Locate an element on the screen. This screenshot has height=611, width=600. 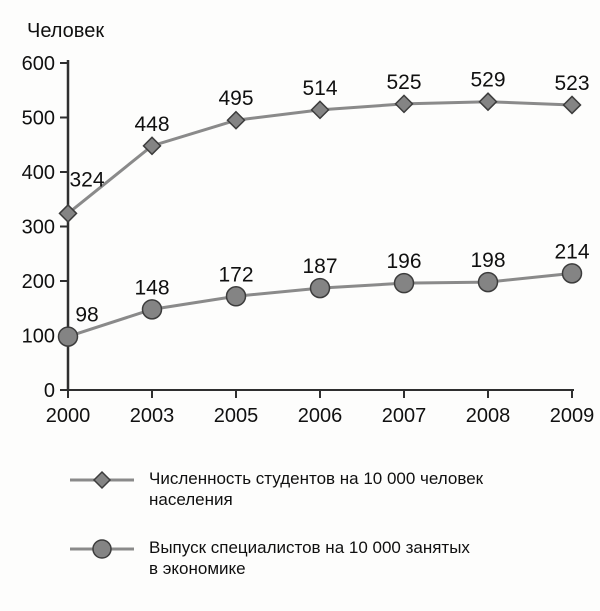
legend-label-line: в экономике is located at coordinates (197, 568).